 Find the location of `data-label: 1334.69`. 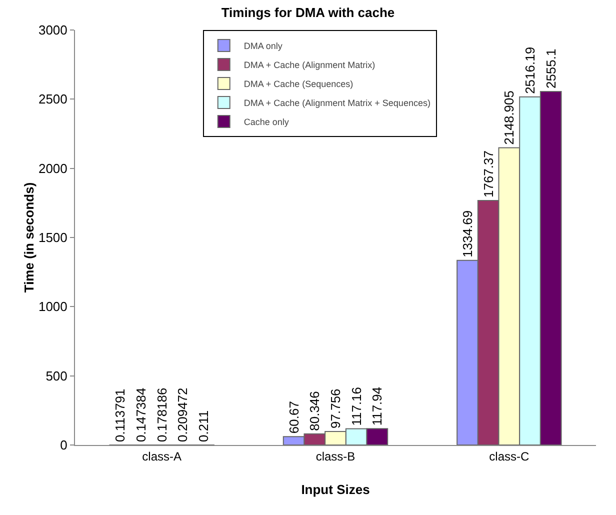

data-label: 1334.69 is located at coordinates (467, 234).